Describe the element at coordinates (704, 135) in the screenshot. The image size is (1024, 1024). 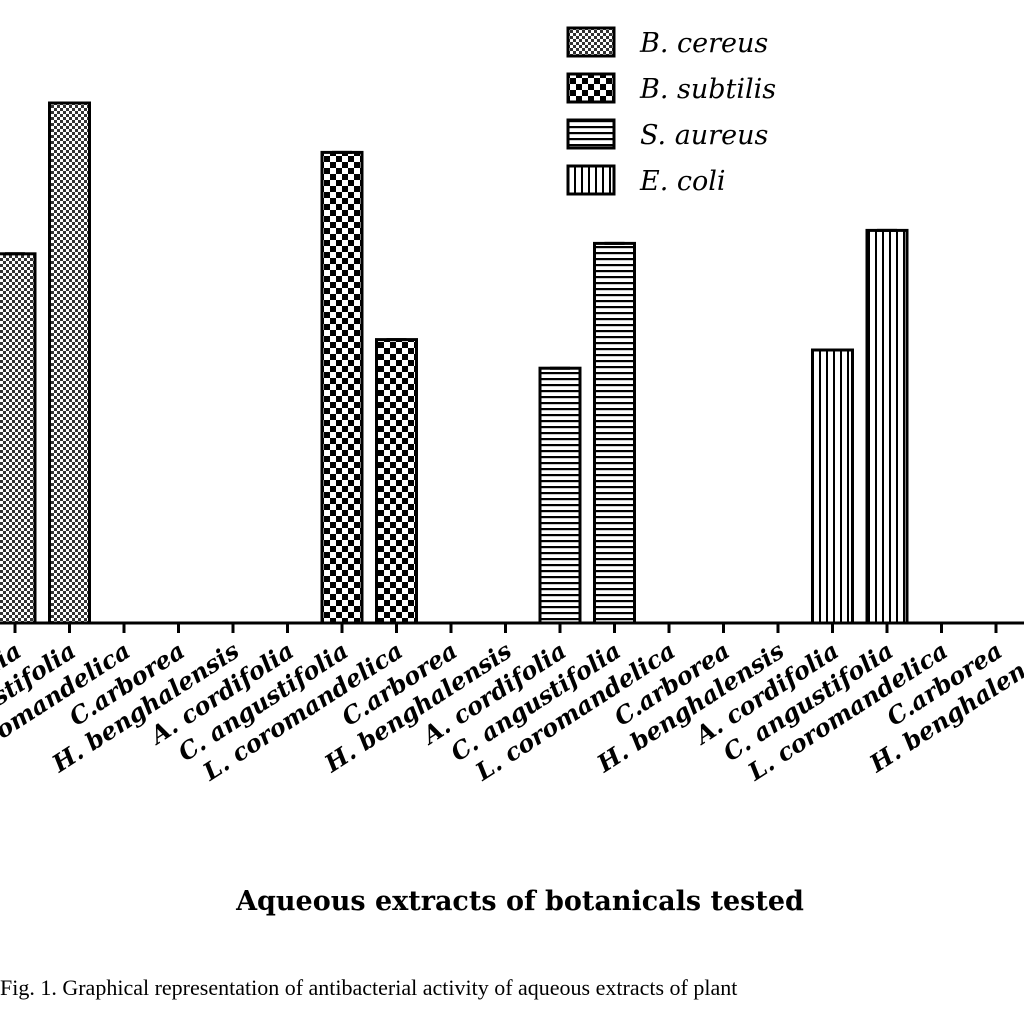
I see `legend-label: S. aureus` at that location.